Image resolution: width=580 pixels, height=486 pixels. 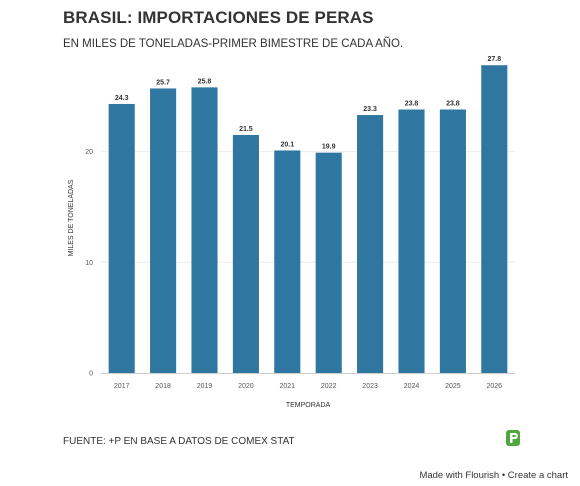 What do you see at coordinates (494, 59) in the screenshot?
I see `data-label-2026: 27.8` at bounding box center [494, 59].